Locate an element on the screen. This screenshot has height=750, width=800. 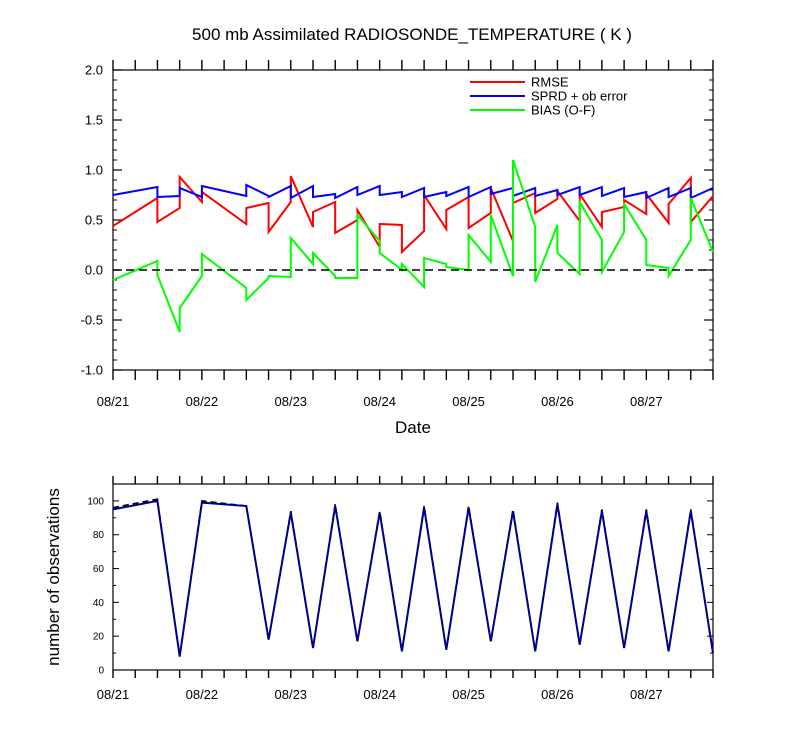
y-tick-label: 1.0 is located at coordinates (94, 170).